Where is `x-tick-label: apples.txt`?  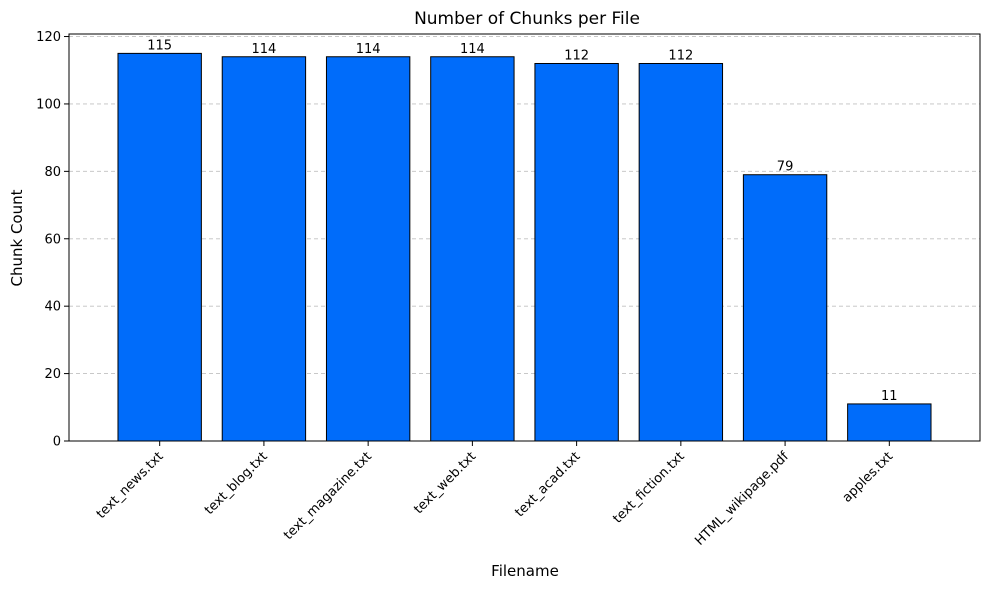 x-tick-label: apples.txt is located at coordinates (868, 477).